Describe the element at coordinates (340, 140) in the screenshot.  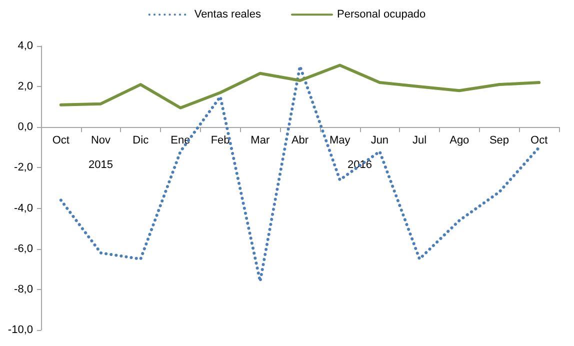
I see `x-tick-label: May` at that location.